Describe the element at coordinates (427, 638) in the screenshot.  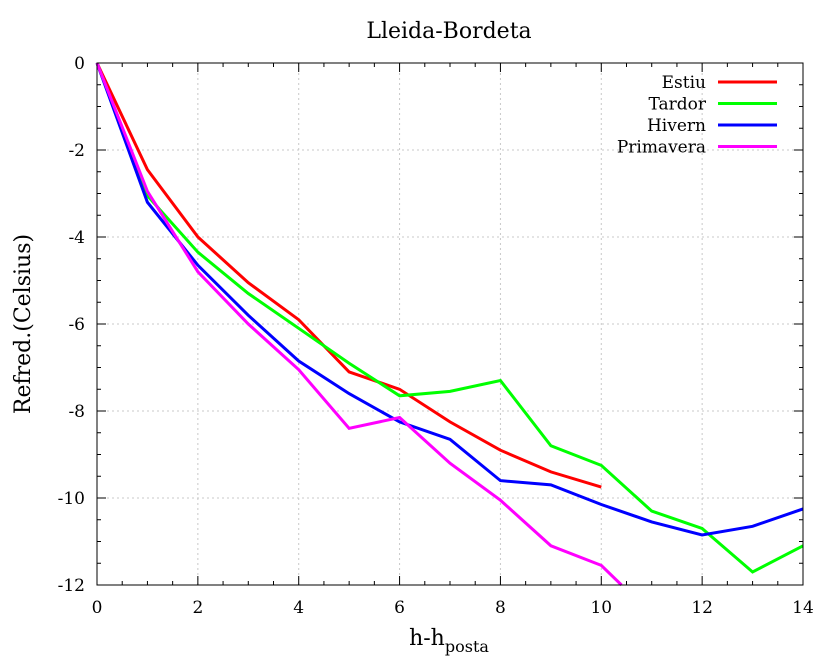
I see `x-axis-label-main: h-h` at that location.